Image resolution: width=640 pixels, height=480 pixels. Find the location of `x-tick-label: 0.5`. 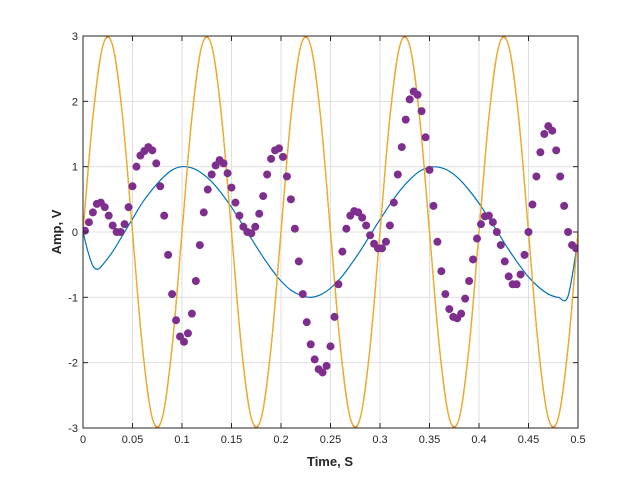

x-tick-label: 0.5 is located at coordinates (577, 440).